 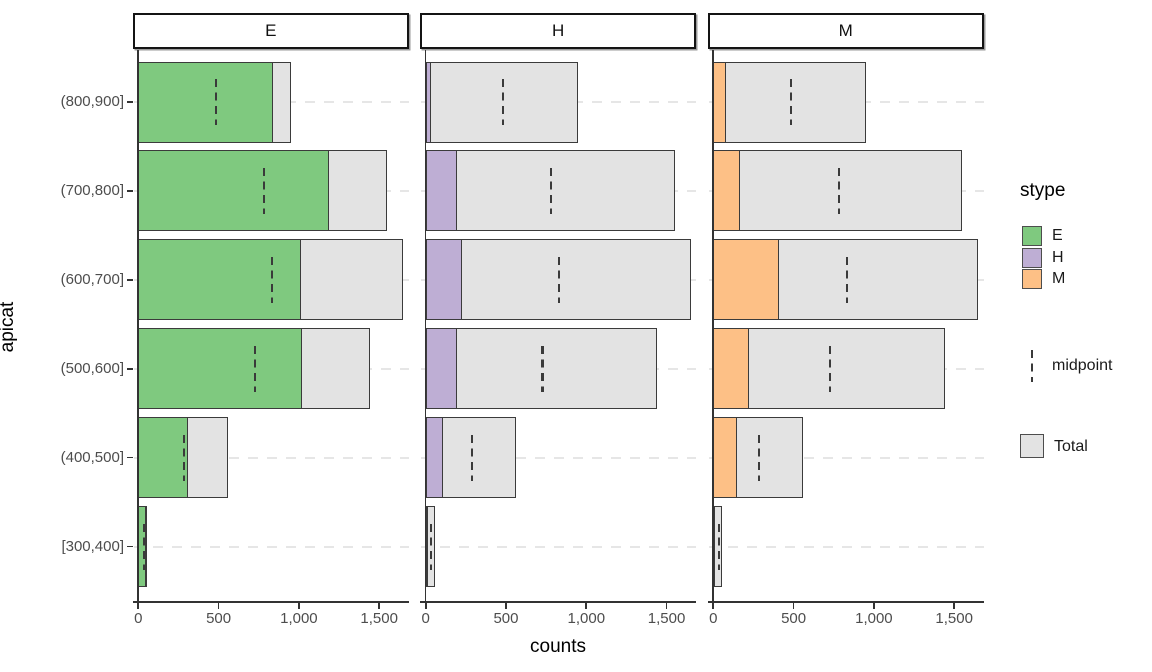 What do you see at coordinates (92, 368) in the screenshot?
I see `y-tick-label: (500,600]` at bounding box center [92, 368].